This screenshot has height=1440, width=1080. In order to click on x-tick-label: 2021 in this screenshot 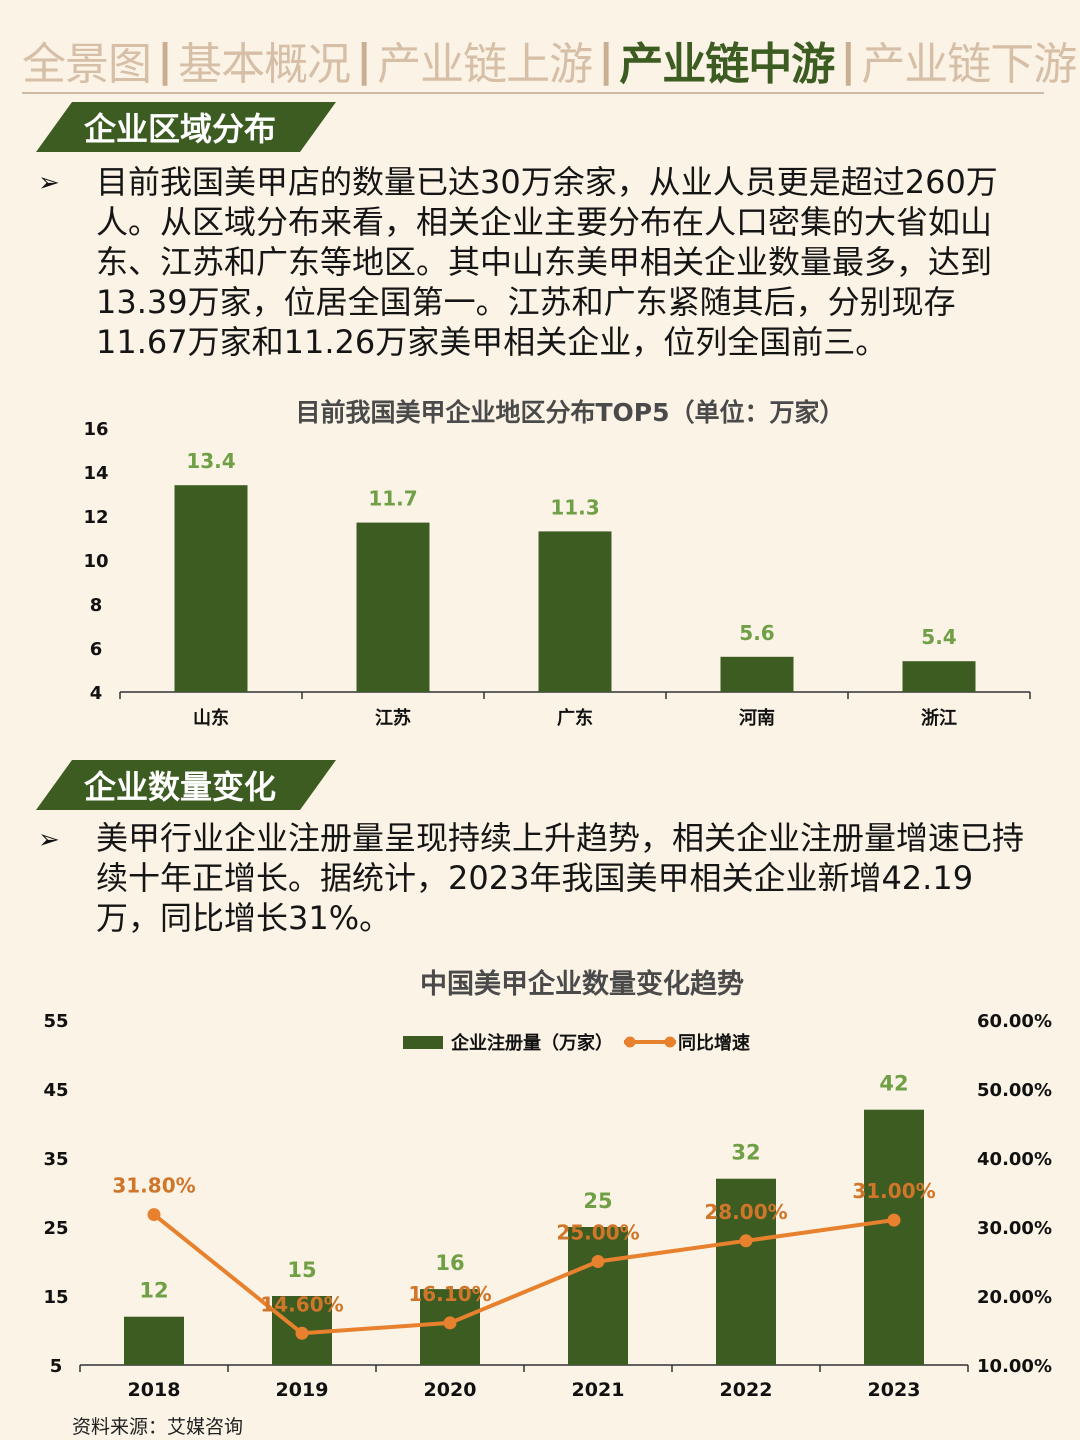, I will do `click(598, 1390)`.